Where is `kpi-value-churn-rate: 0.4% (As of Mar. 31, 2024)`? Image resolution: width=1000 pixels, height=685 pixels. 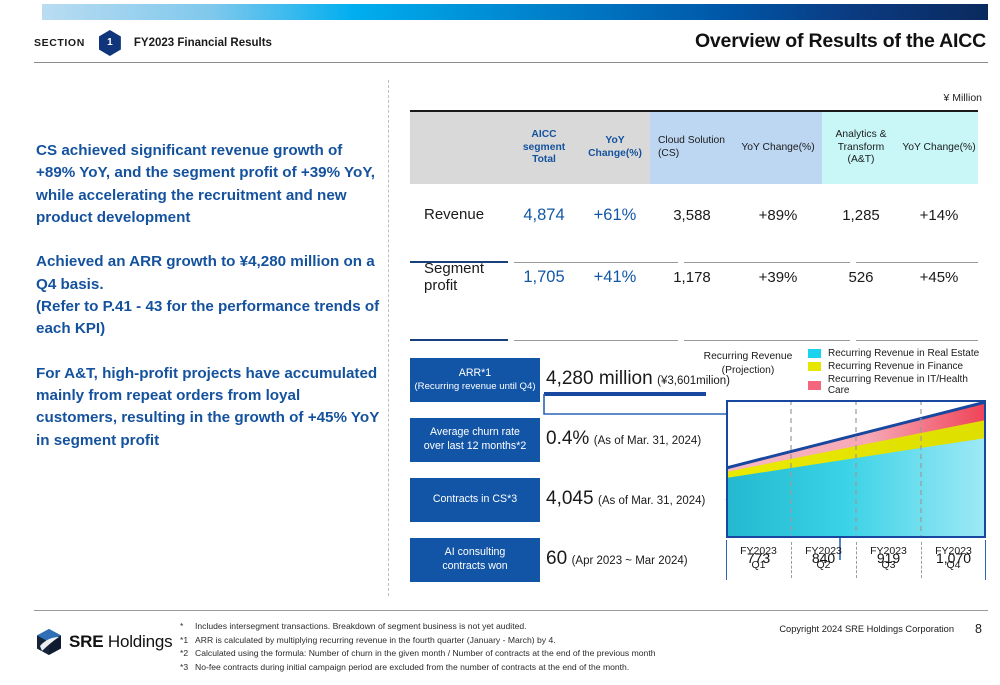
kpi-value-churn-rate: 0.4% (As of Mar. 31, 2024) is located at coordinates (623, 439).